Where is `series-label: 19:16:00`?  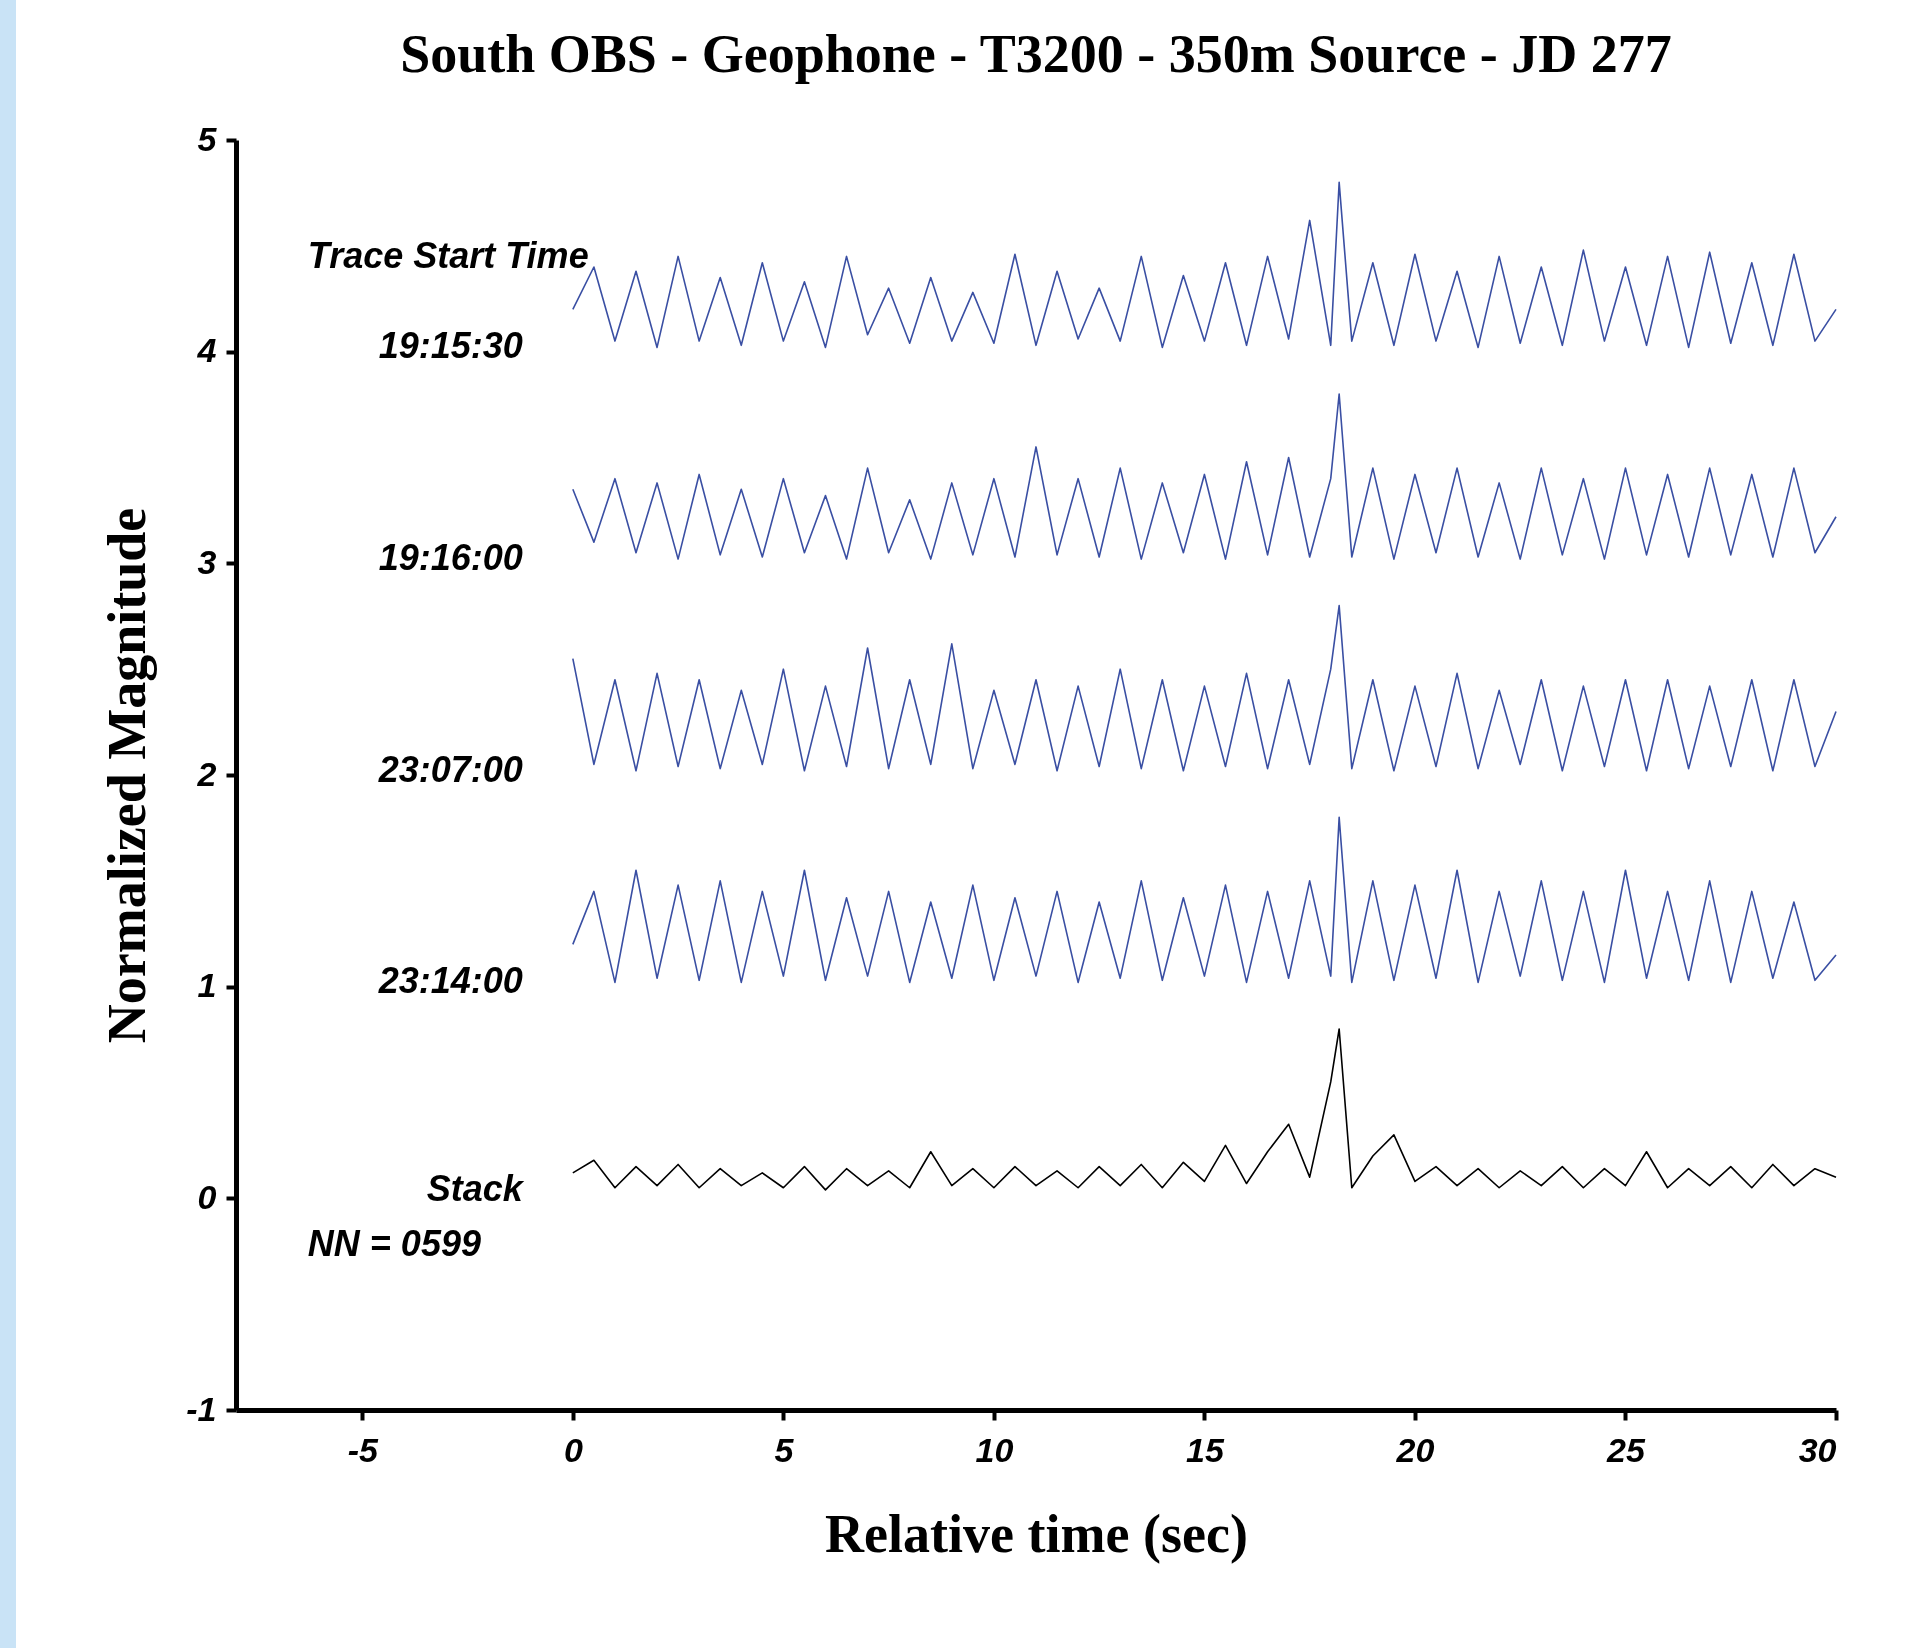
series-label: 19:16:00 is located at coordinates (450, 558).